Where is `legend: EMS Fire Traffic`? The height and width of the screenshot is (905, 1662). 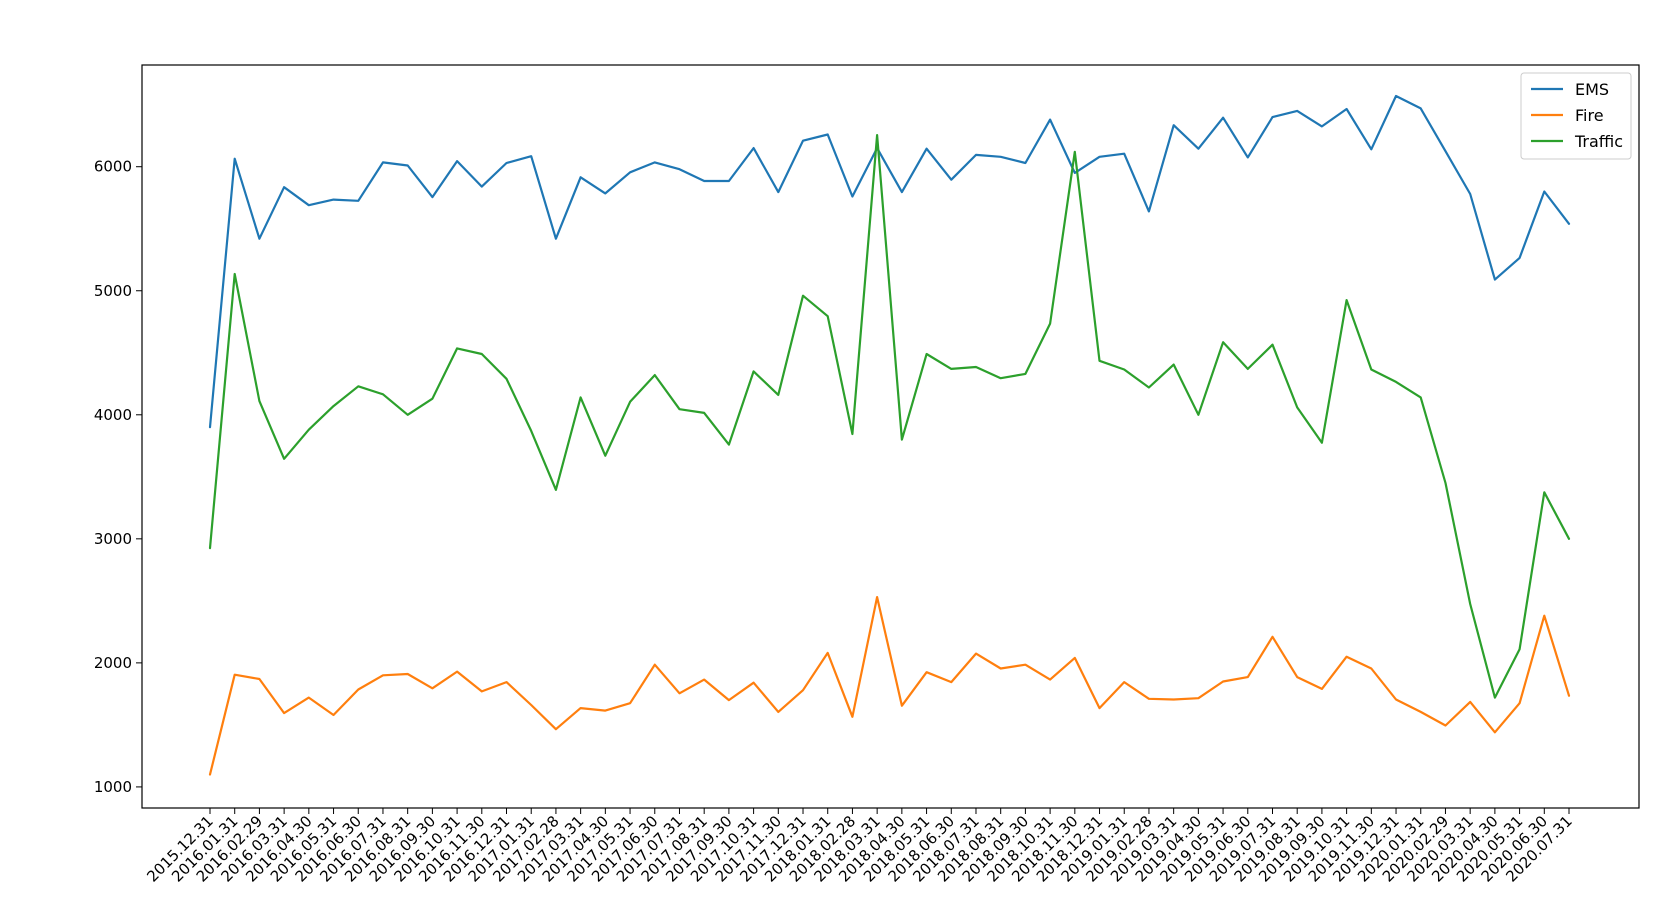 legend: EMS Fire Traffic is located at coordinates (1576, 116).